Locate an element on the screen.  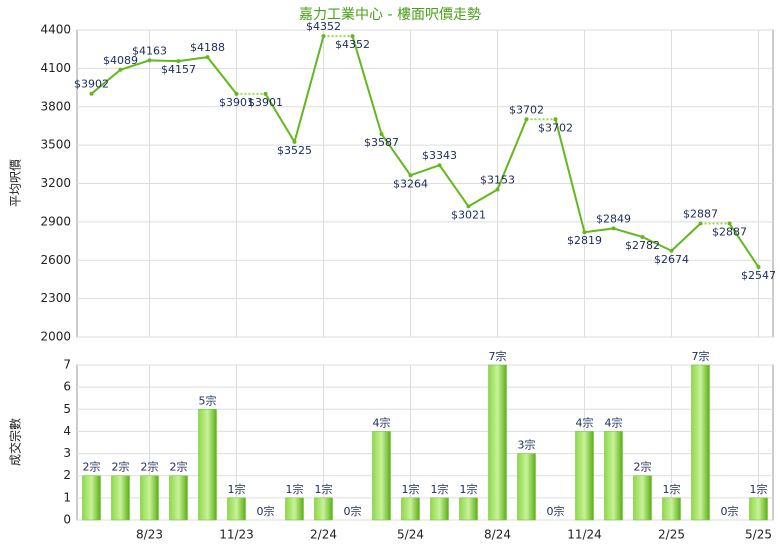
y-tick-label: 3500 is located at coordinates (55, 145).